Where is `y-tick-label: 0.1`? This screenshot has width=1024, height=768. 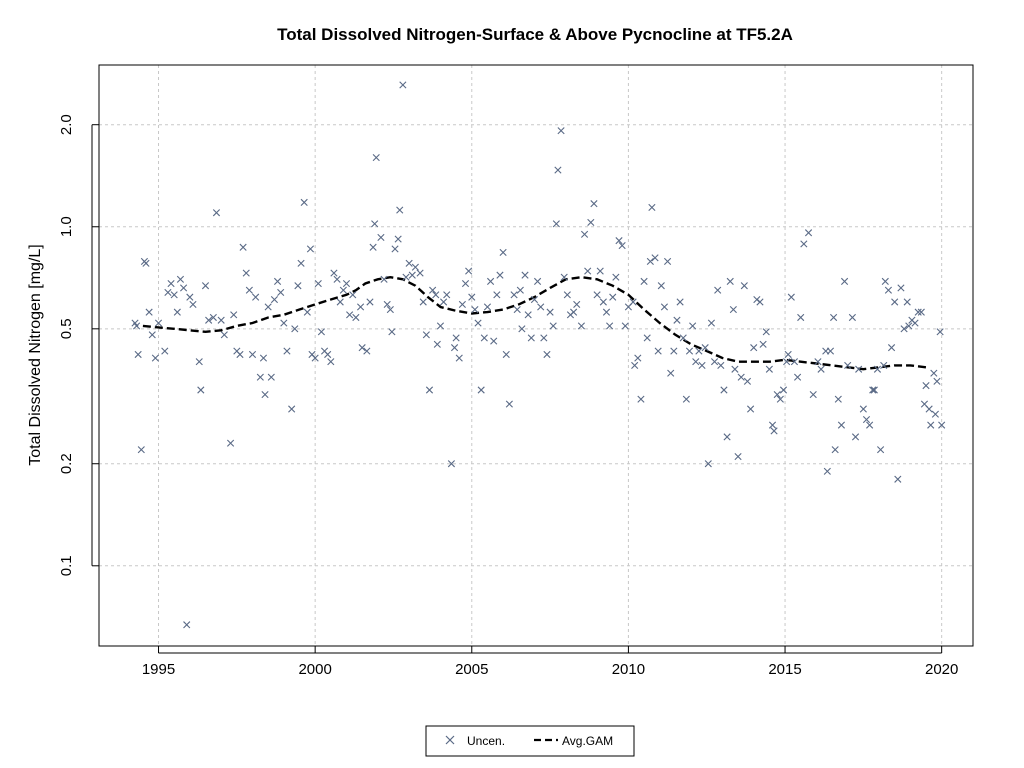 y-tick-label: 0.1 is located at coordinates (66, 565).